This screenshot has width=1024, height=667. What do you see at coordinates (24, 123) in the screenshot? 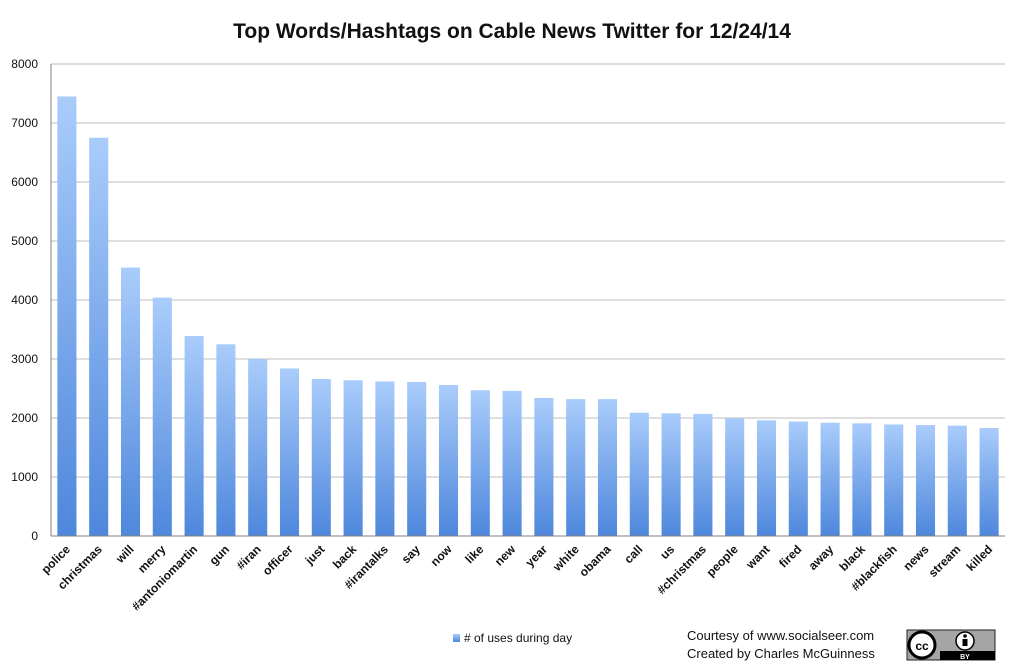
I see `y-tick-label: 7000` at bounding box center [24, 123].